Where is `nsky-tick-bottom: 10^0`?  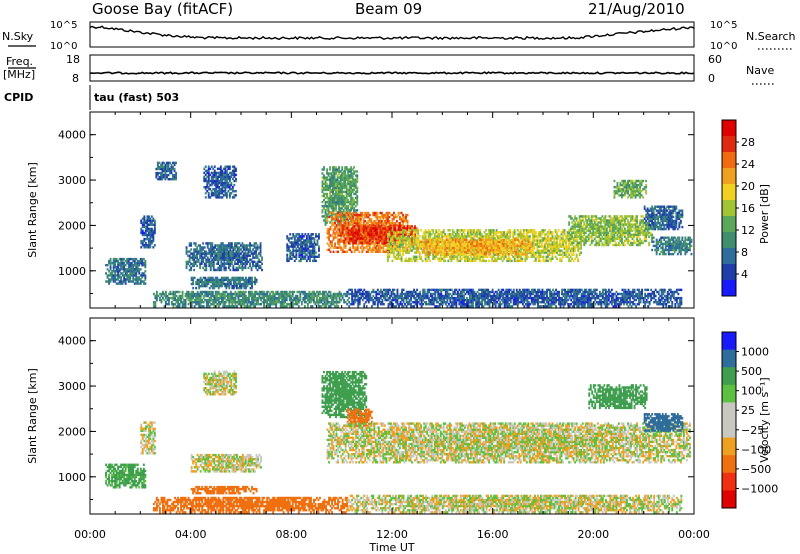 nsky-tick-bottom: 10^0 is located at coordinates (63, 46).